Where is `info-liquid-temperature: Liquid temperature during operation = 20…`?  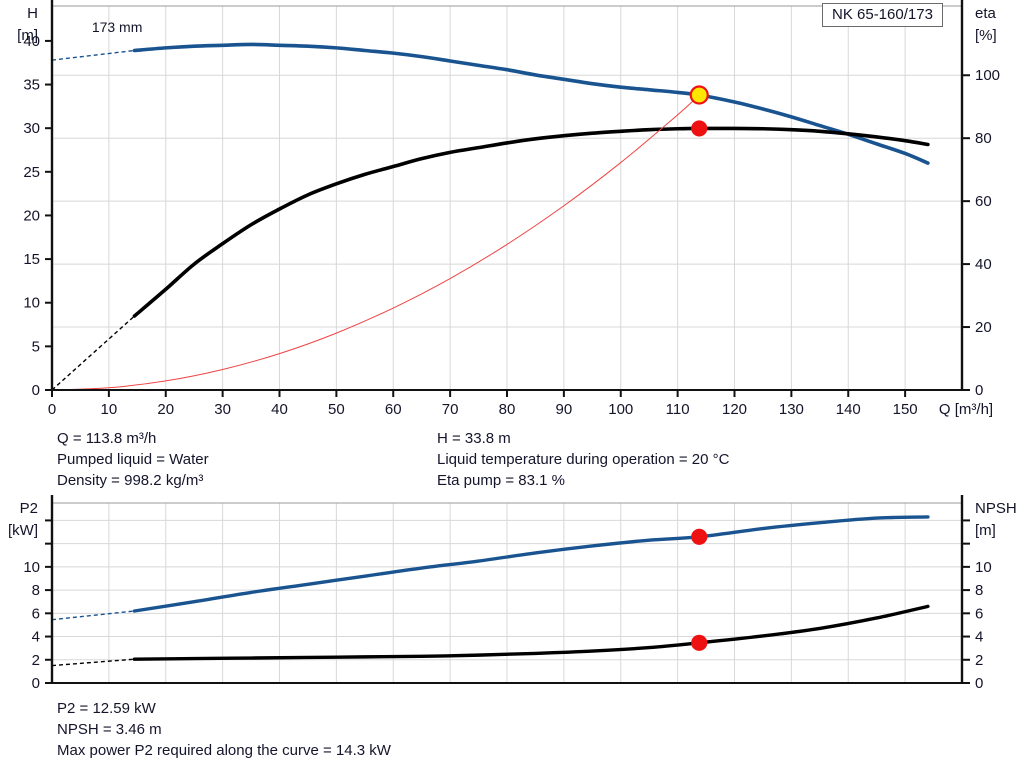
info-liquid-temperature: Liquid temperature during operation = 20… is located at coordinates (583, 459).